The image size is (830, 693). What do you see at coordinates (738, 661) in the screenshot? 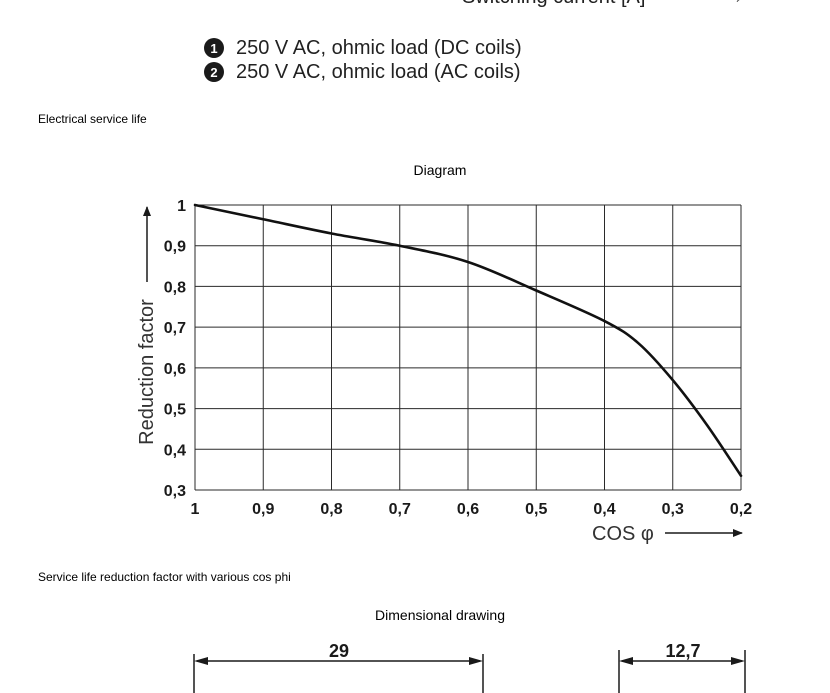
I see `depth-arrow-right` at bounding box center [738, 661].